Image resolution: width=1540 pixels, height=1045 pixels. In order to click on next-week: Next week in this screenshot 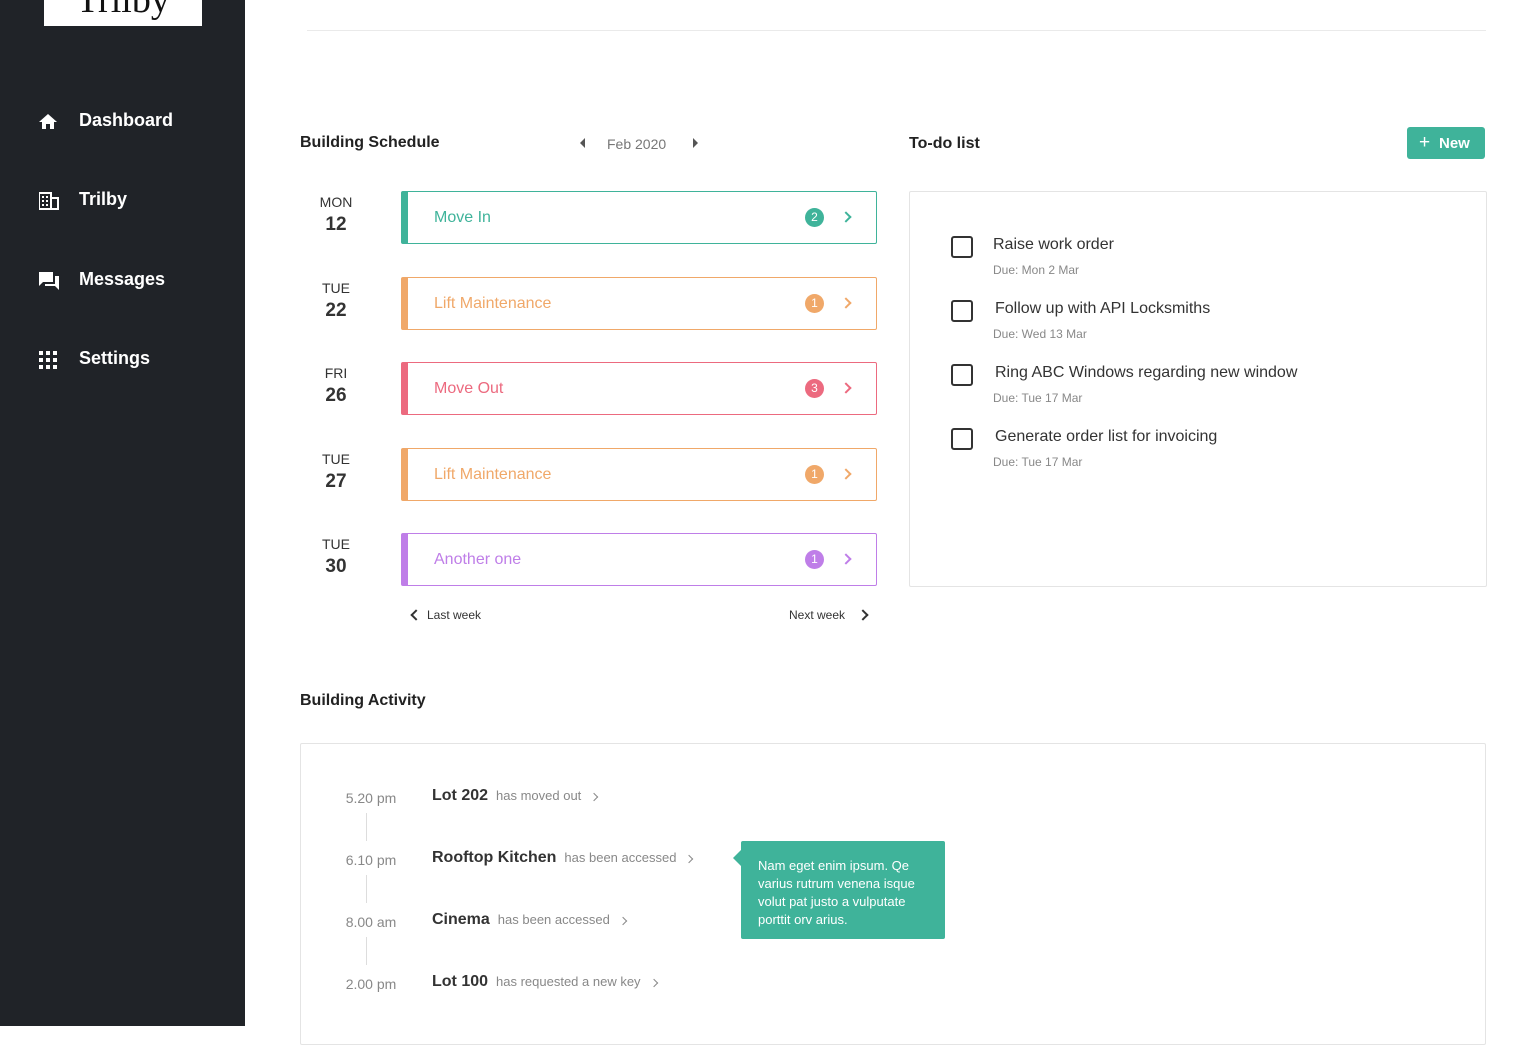, I will do `click(830, 615)`.